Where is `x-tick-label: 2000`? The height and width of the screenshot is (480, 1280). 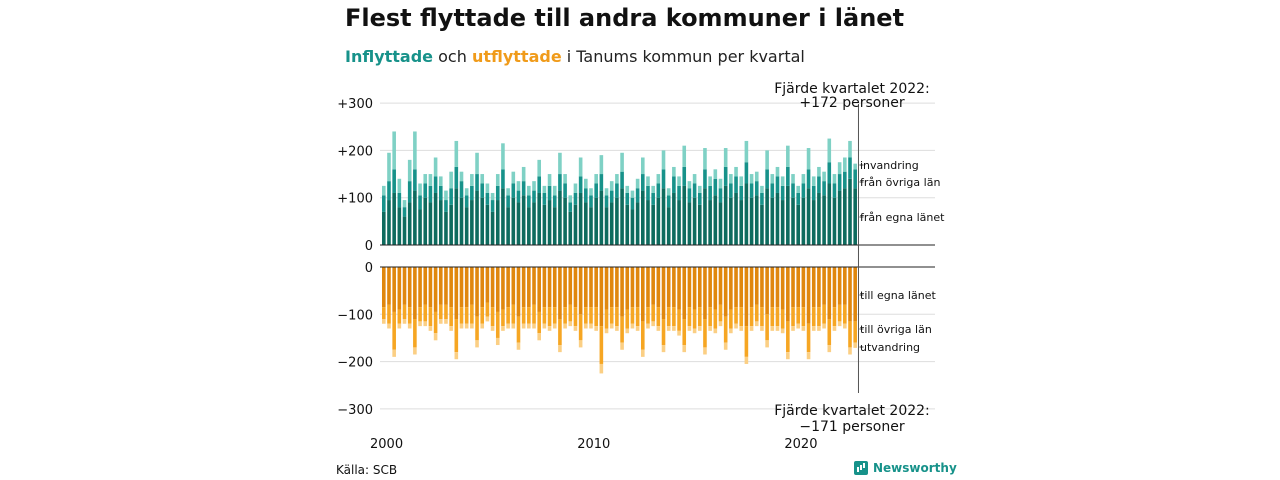 x-tick-label: 2000 is located at coordinates (386, 444).